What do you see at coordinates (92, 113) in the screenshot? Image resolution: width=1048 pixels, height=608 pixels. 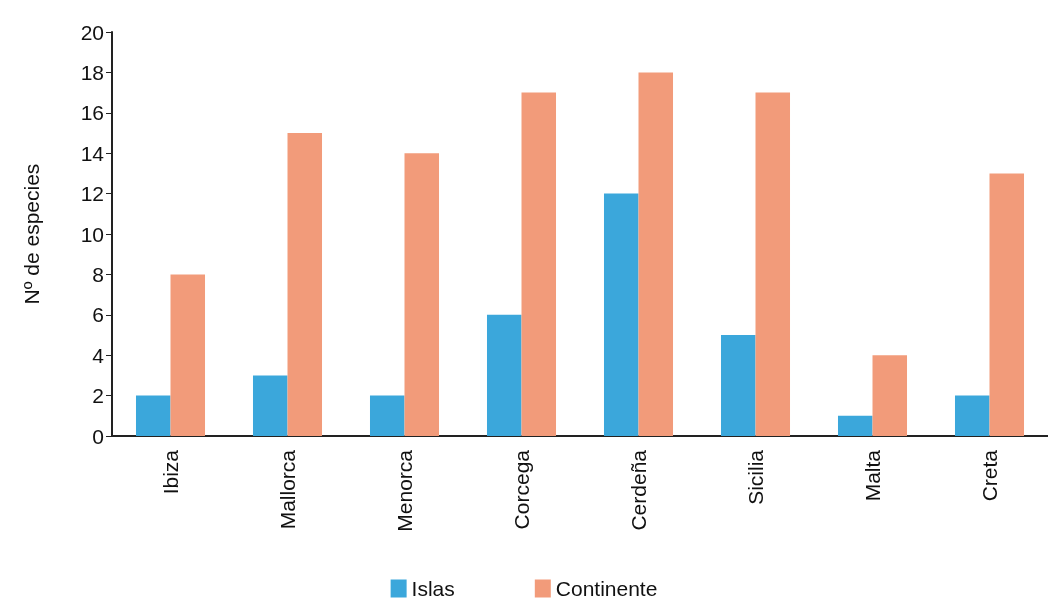 I see `y-tick-label: 16` at bounding box center [92, 113].